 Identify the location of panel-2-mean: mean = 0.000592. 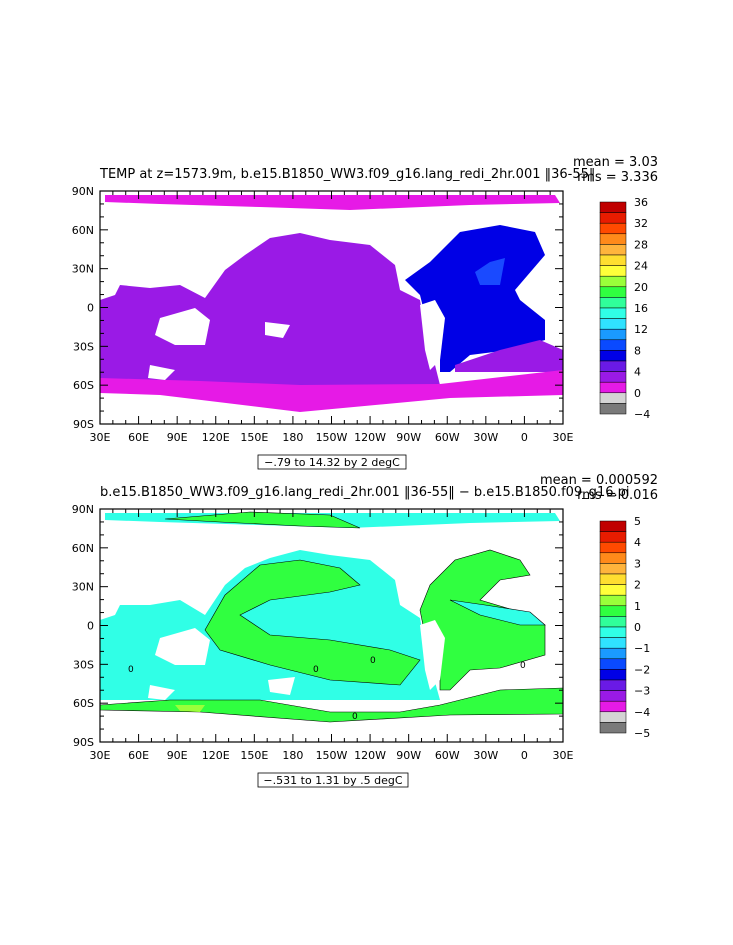
(599, 480).